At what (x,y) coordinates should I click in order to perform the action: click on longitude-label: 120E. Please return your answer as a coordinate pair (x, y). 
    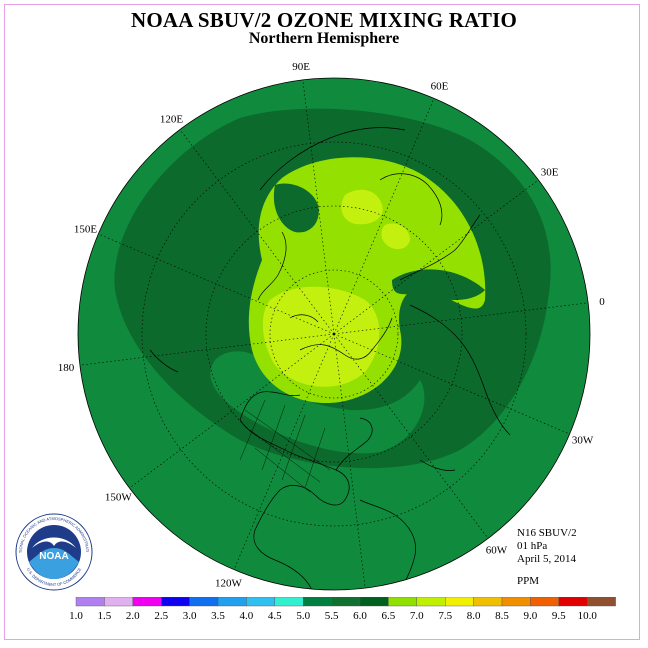
    Looking at the image, I should click on (172, 119).